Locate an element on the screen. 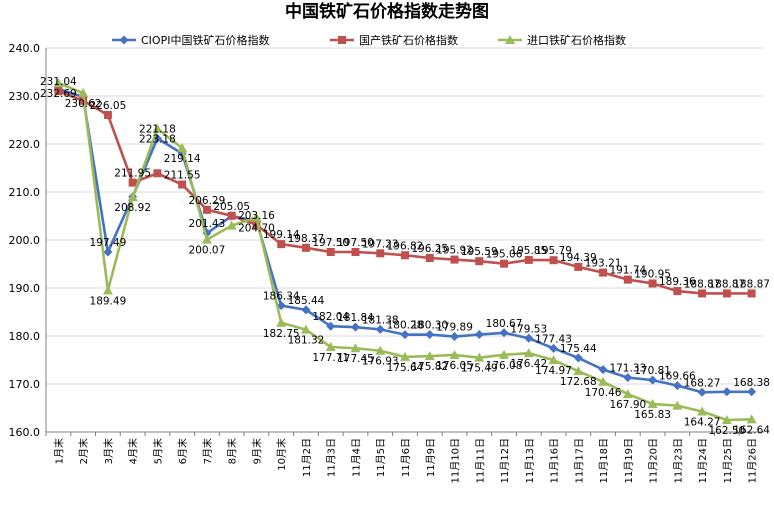  x-tick-label: 9月末 is located at coordinates (256, 451).